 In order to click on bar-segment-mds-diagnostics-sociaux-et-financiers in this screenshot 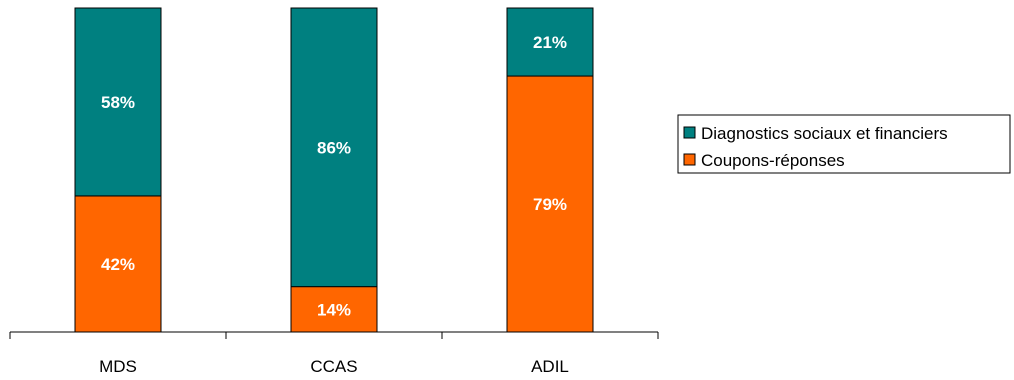, I will do `click(118, 102)`.